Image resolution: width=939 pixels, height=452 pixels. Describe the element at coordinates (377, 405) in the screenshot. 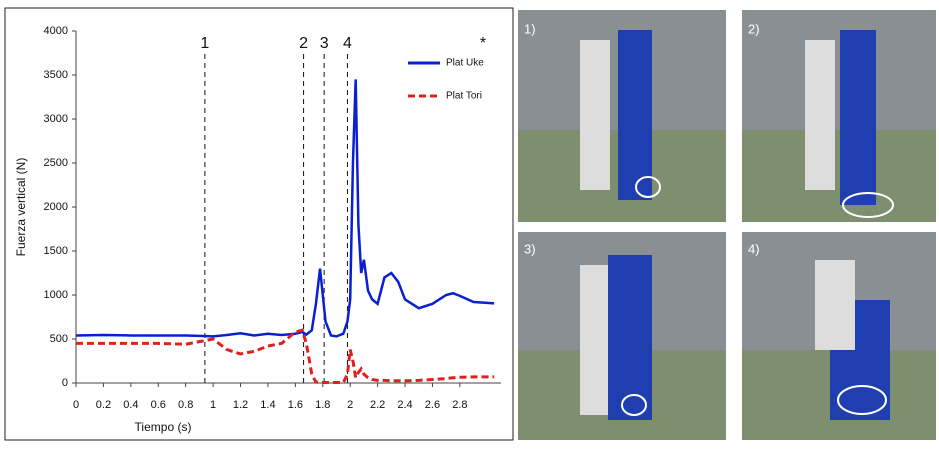

I see `x-tick-label: 2.2` at that location.